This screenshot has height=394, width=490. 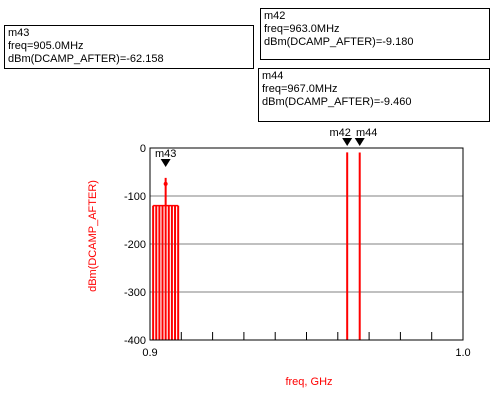 I want to click on markers-layer: m43 m42 m44, so click(x=266, y=156).